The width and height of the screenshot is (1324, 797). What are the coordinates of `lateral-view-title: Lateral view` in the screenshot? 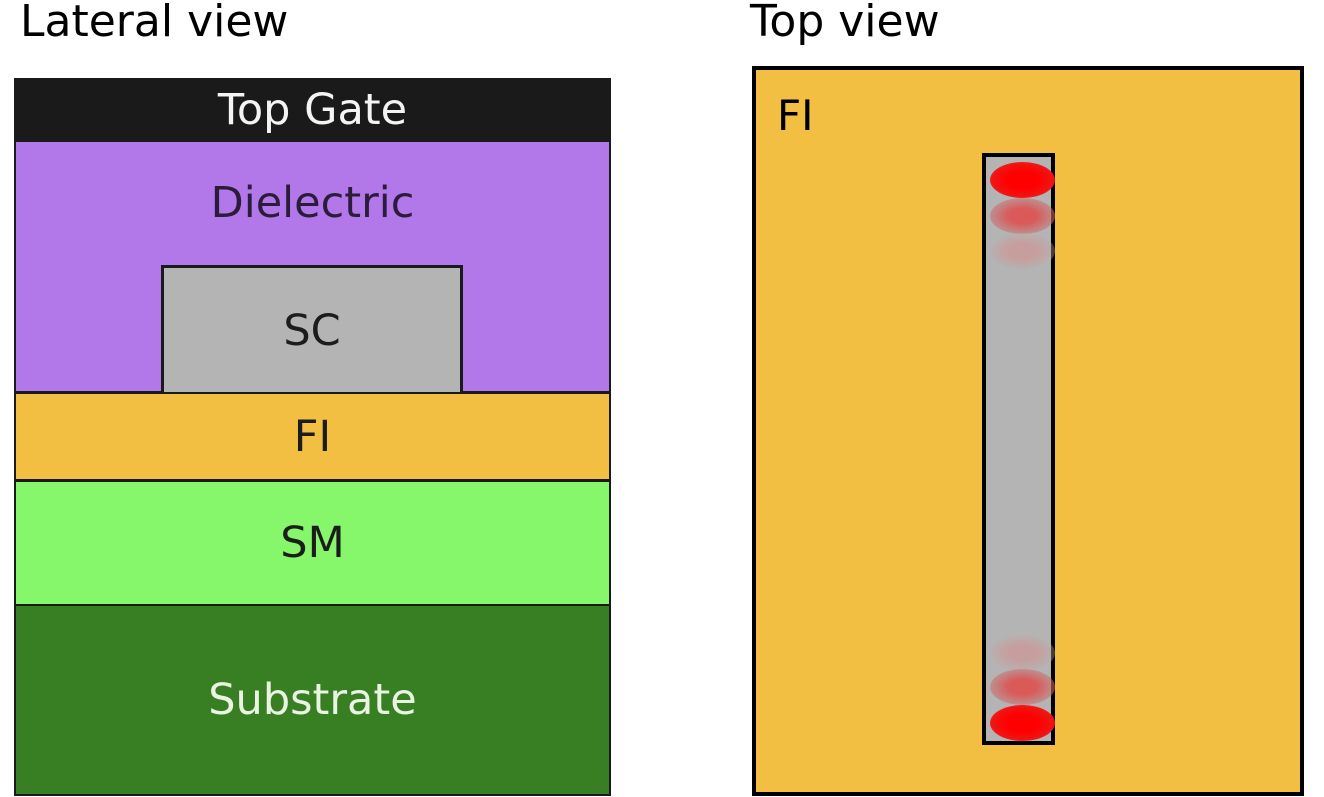 It's located at (154, 23).